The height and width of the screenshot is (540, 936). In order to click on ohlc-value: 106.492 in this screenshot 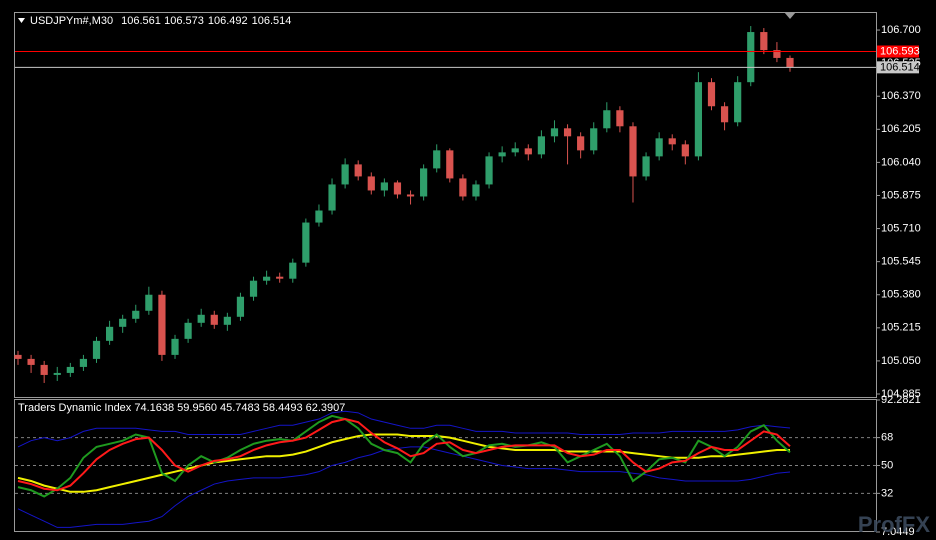, I will do `click(228, 21)`.